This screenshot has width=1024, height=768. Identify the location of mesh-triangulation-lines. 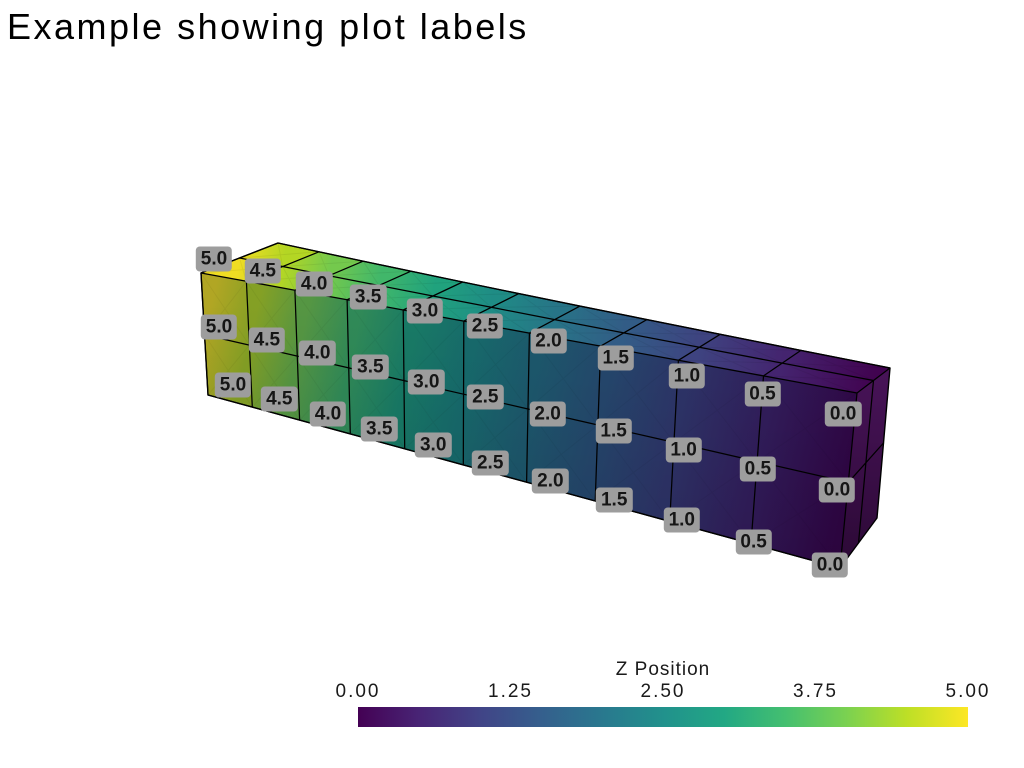
(545, 318).